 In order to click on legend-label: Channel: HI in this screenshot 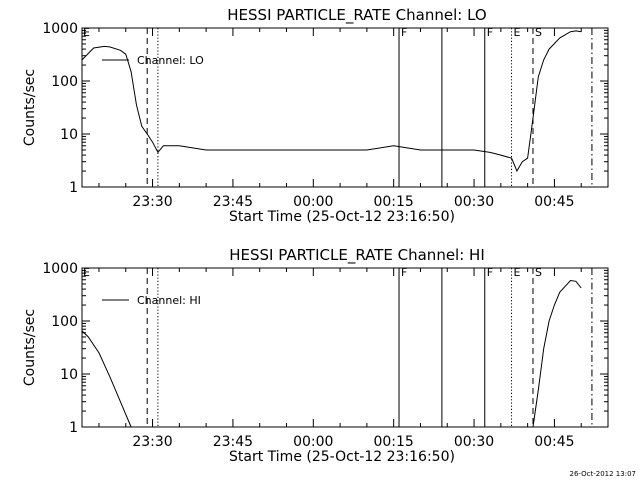, I will do `click(169, 300)`.